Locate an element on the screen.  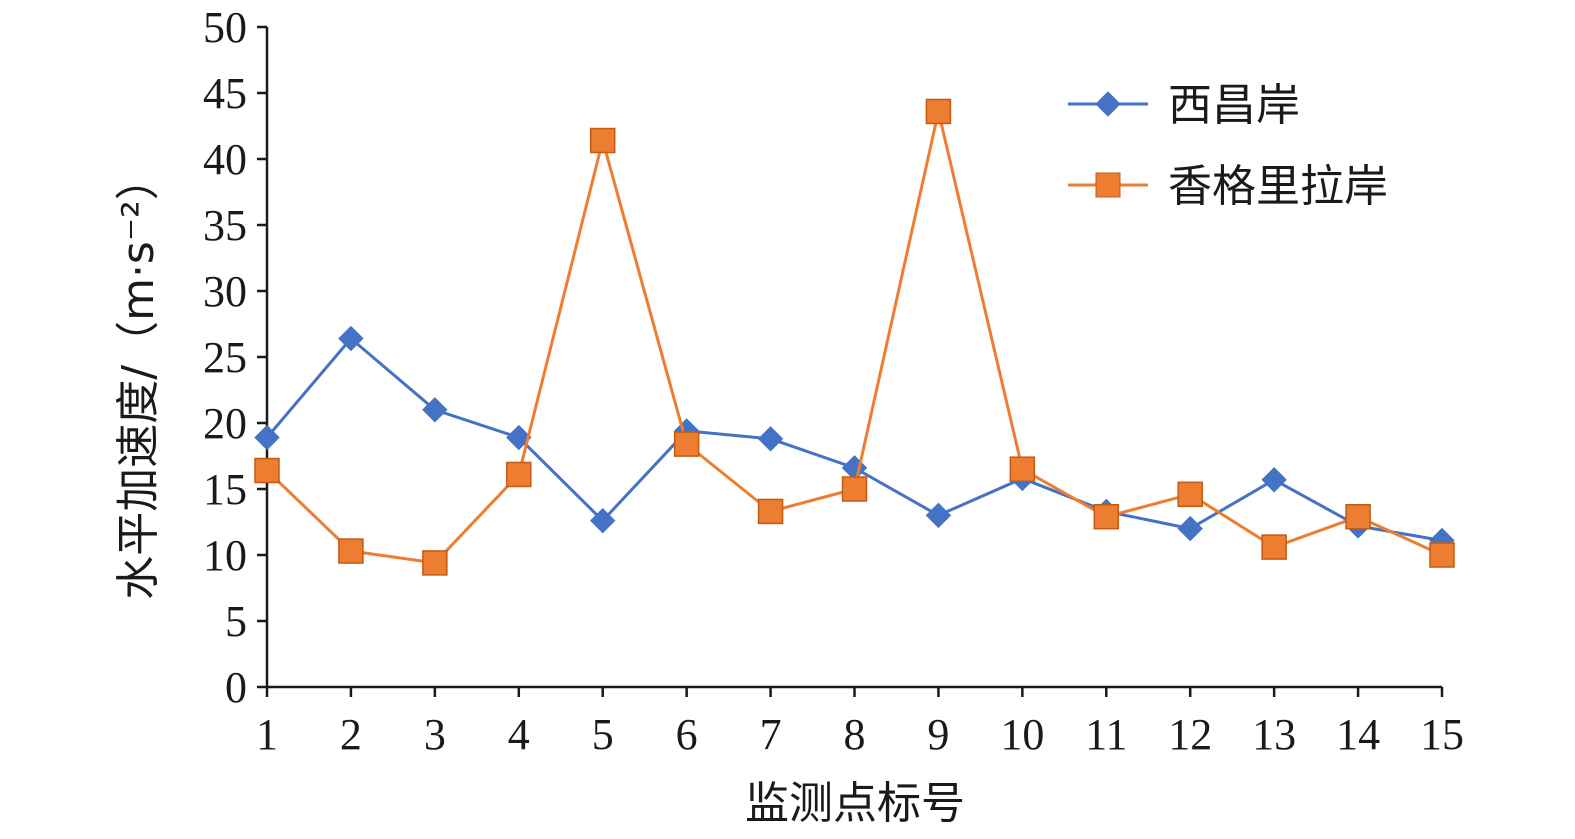
x-tick-label: 15 is located at coordinates (1442, 734).